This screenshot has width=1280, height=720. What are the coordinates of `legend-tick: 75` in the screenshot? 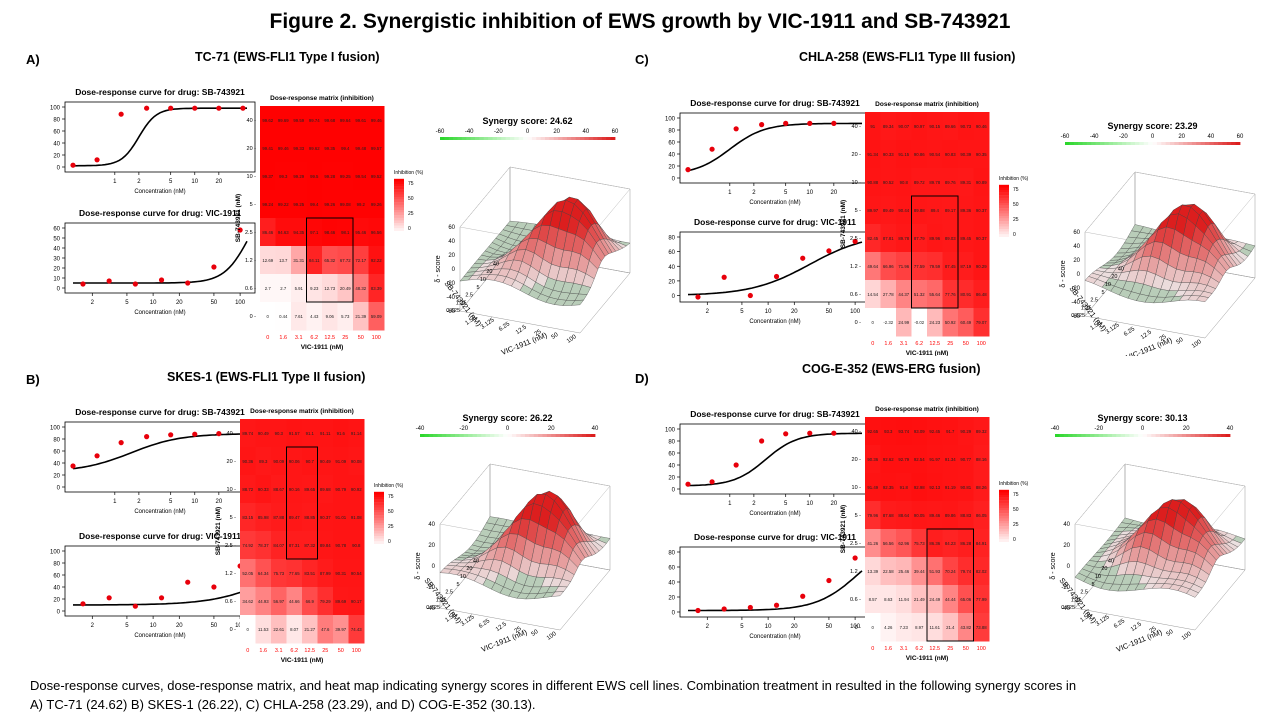 It's located at (391, 497).